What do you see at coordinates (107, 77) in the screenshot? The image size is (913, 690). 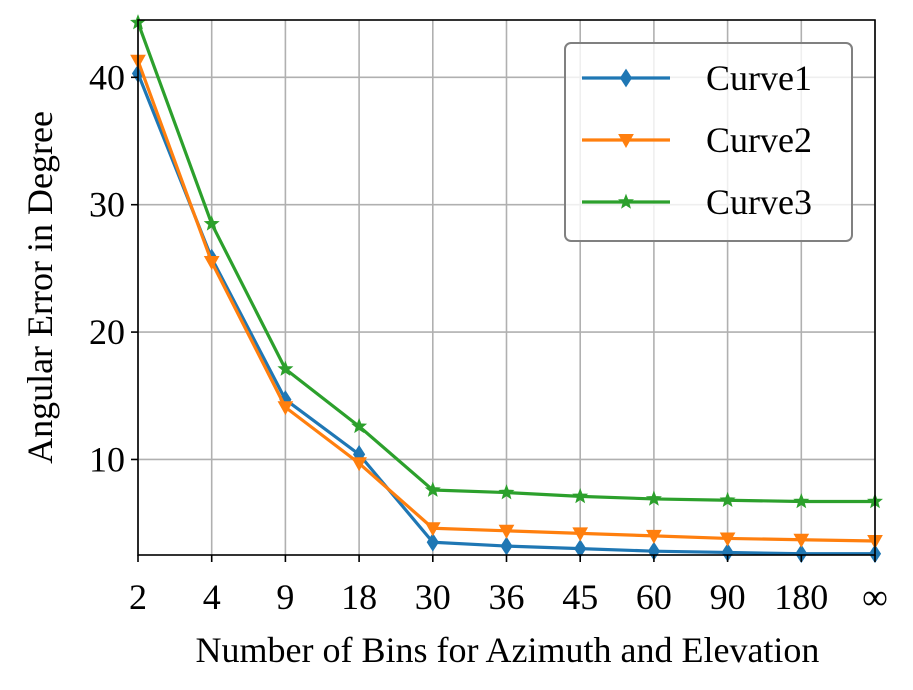 I see `y-tick-label: 40` at bounding box center [107, 77].